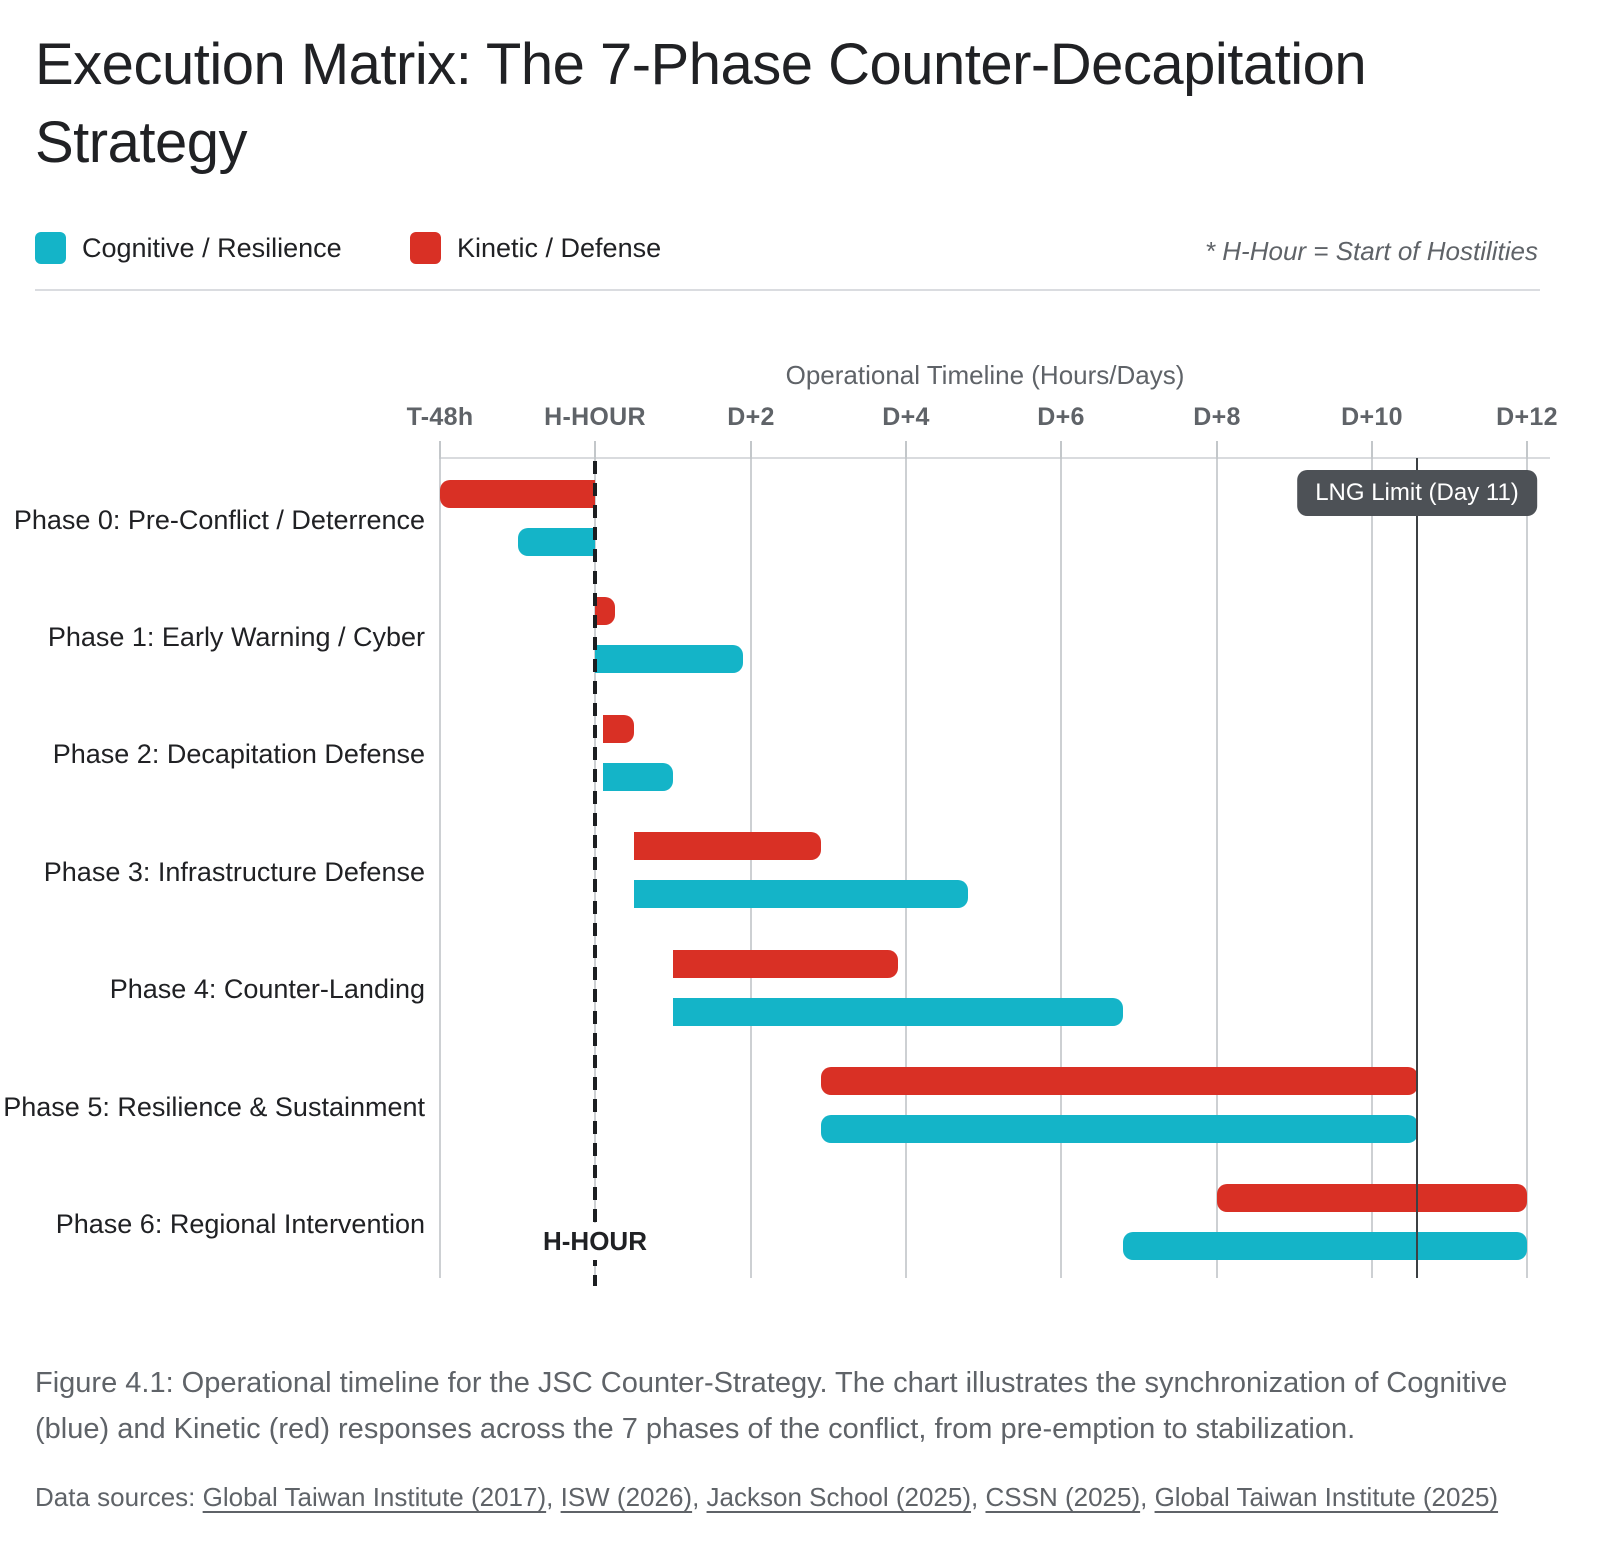 The height and width of the screenshot is (1548, 1600). Describe the element at coordinates (240, 1224) in the screenshot. I see `phase-row-label: Phase 6: Regional Intervention` at that location.